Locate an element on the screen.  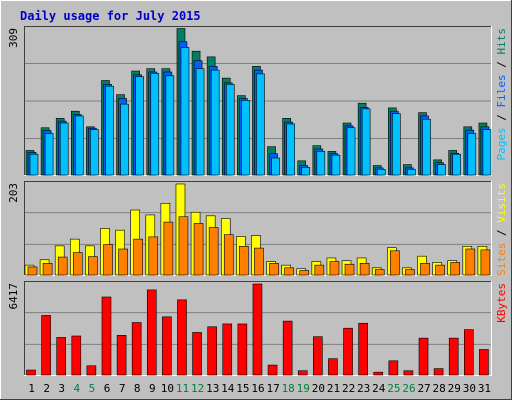
x-tick-label: 21 is located at coordinates (333, 388).